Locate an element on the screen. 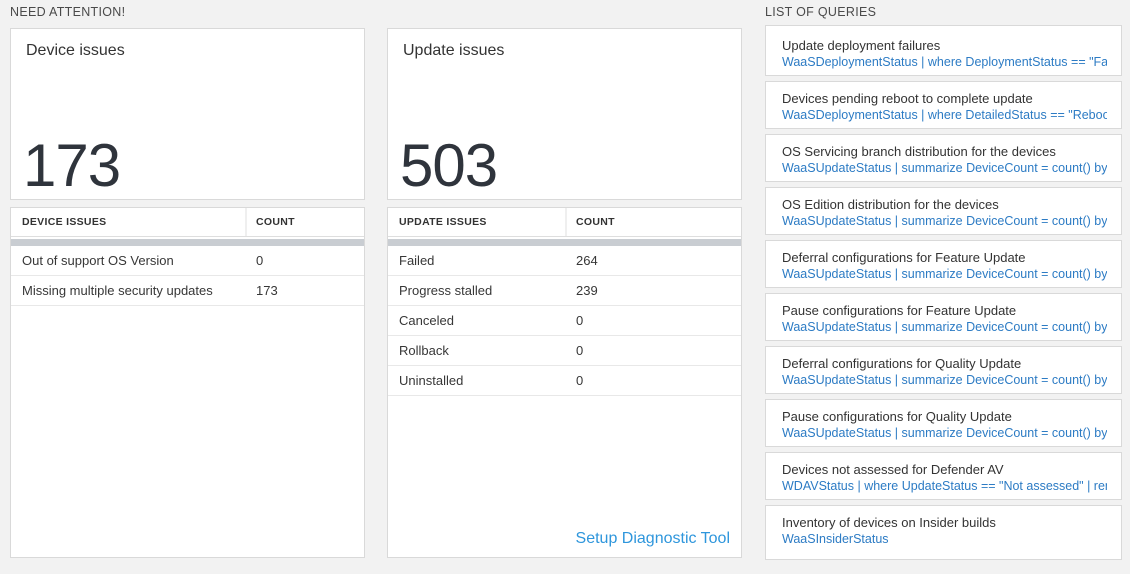 Image resolution: width=1130 pixels, height=574 pixels. issue-count: 264 is located at coordinates (587, 260).